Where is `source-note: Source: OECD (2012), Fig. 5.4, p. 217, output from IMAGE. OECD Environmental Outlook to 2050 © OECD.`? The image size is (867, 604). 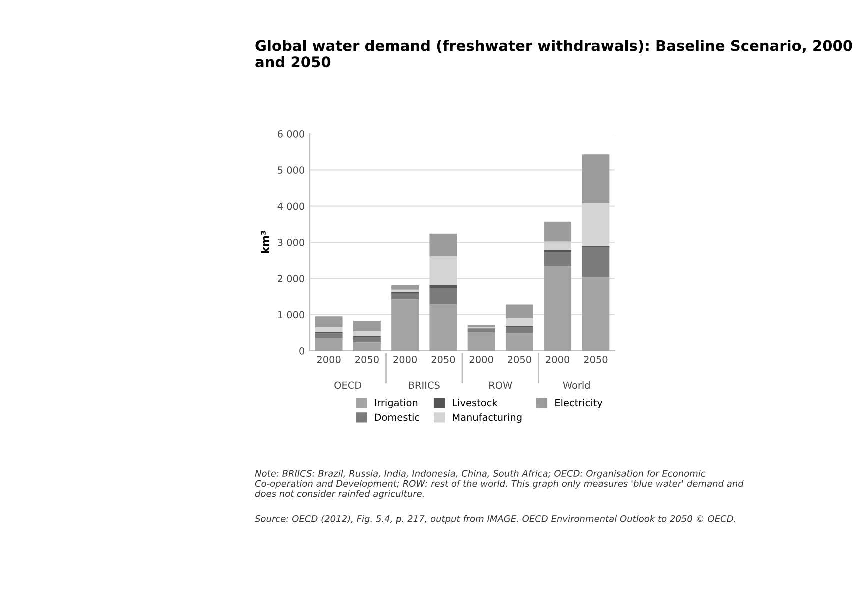 source-note: Source: OECD (2012), Fig. 5.4, p. 217, output from IMAGE. OECD Environmental Outlook to 2050 © OECD. is located at coordinates (495, 519).